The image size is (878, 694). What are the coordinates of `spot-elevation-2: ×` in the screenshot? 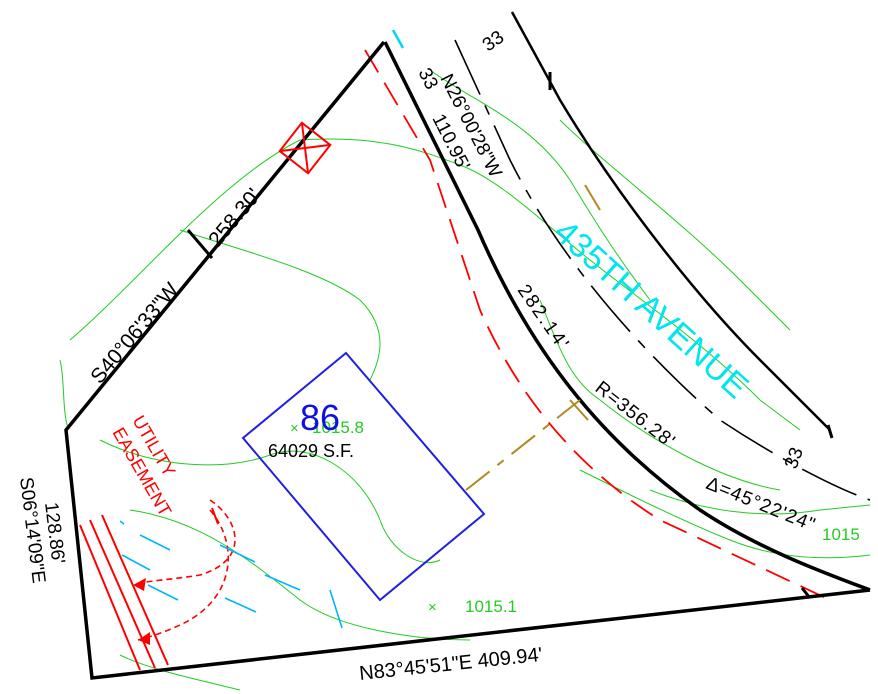 It's located at (432, 607).